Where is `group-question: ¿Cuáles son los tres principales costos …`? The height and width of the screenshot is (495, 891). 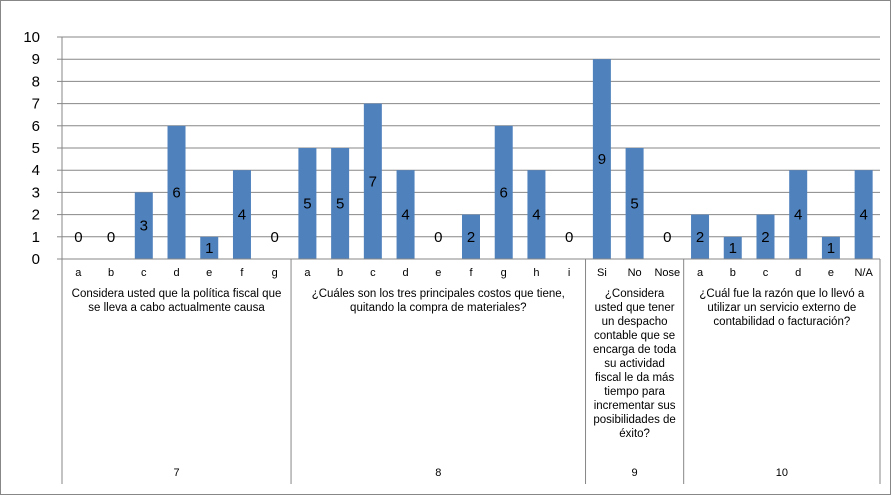 group-question: ¿Cuáles son los tres principales costos … is located at coordinates (438, 301).